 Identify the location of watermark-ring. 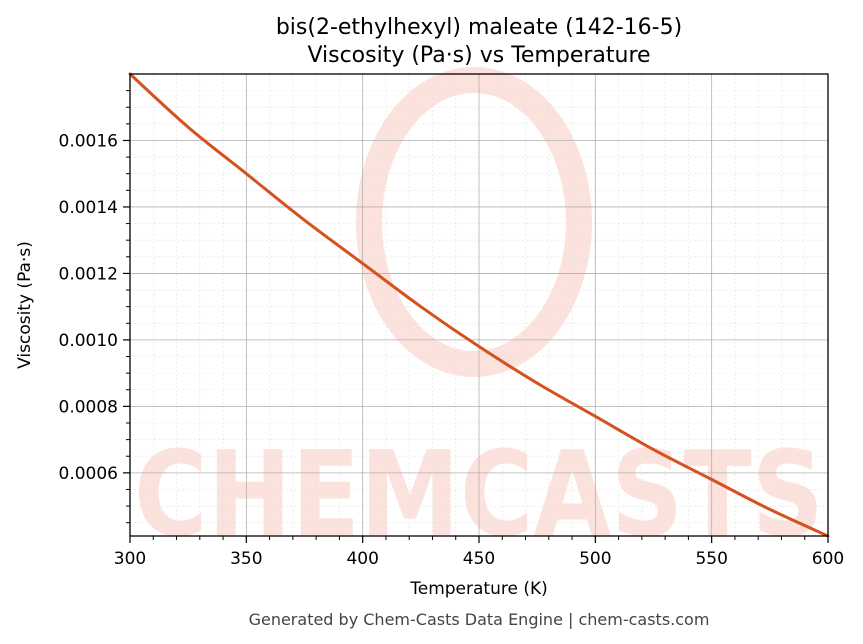
(474, 222).